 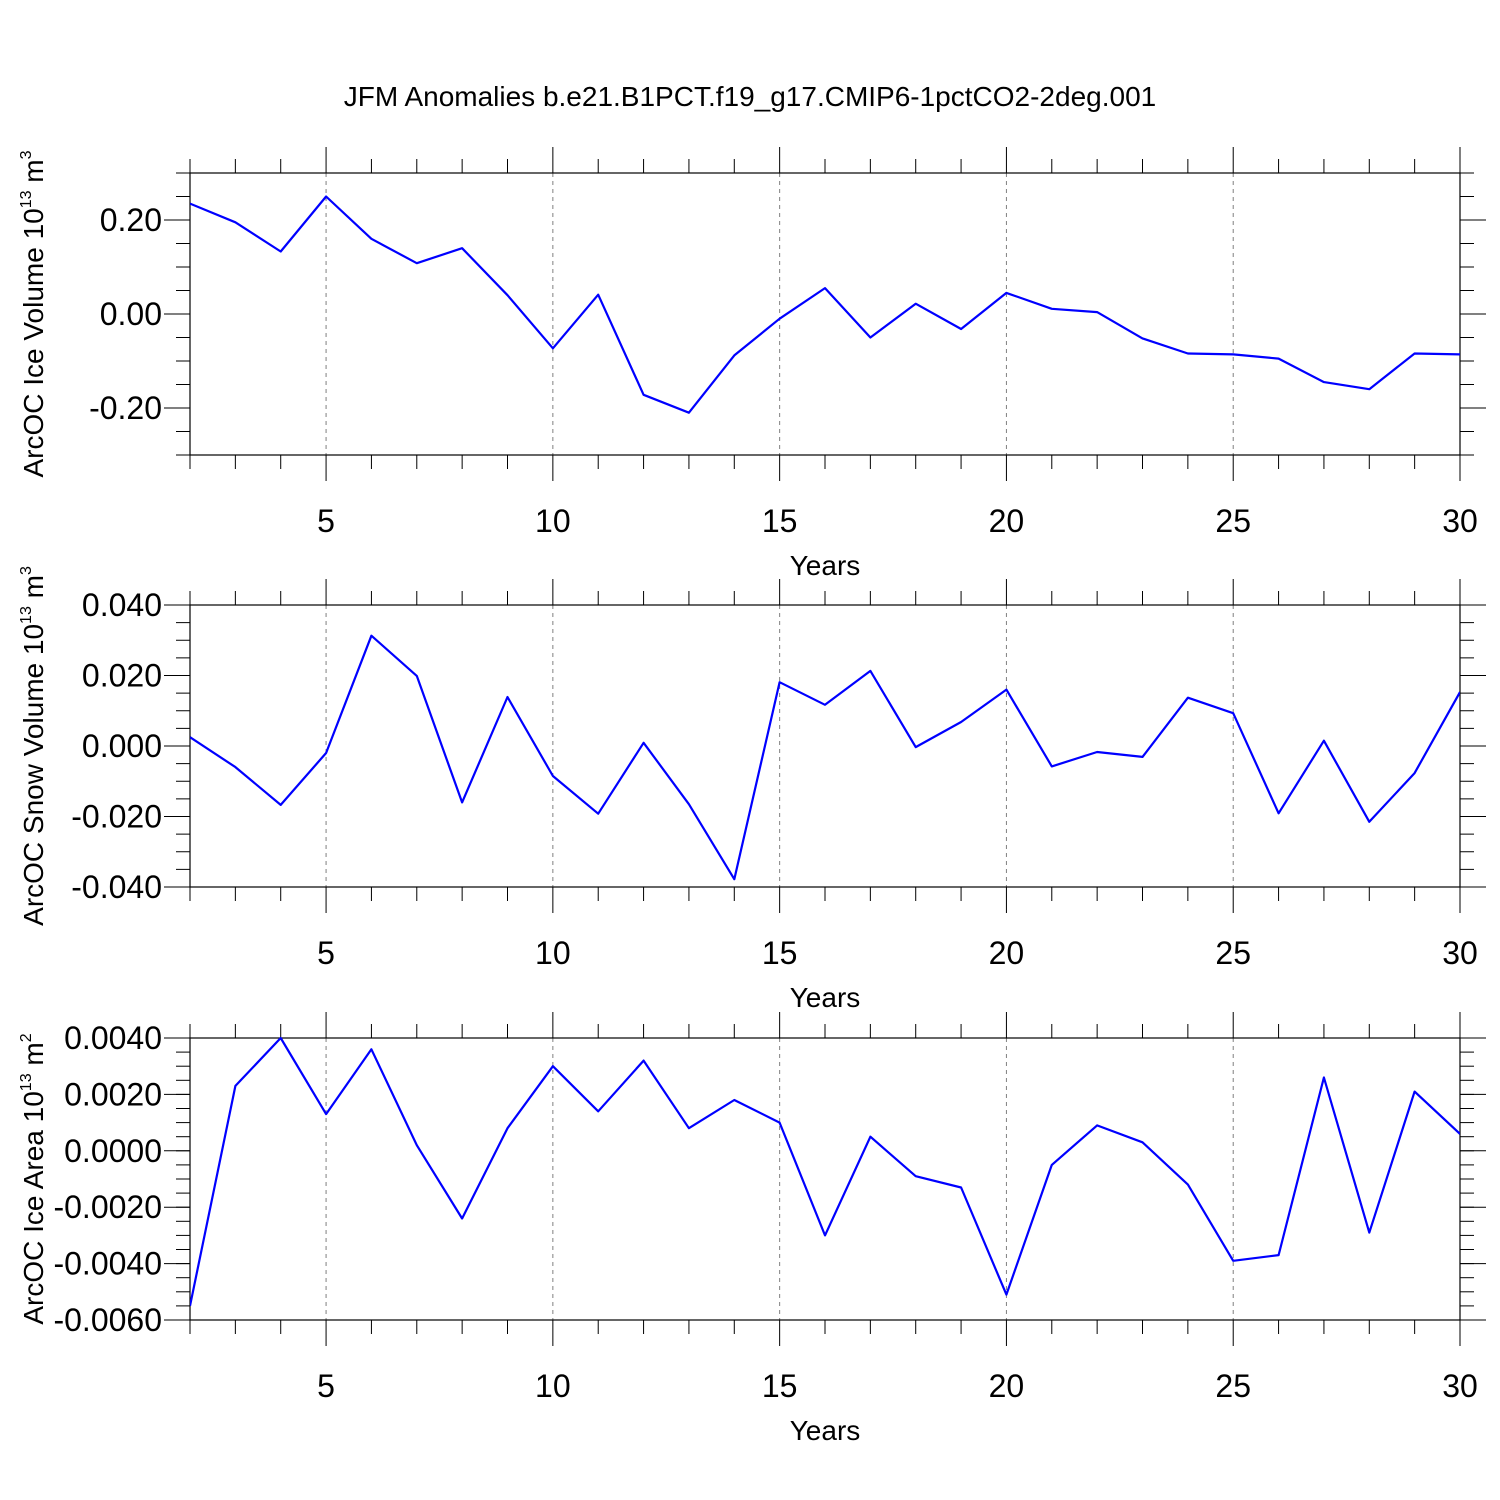 I want to click on y-tick-label: -0.0020, so click(x=107, y=1207).